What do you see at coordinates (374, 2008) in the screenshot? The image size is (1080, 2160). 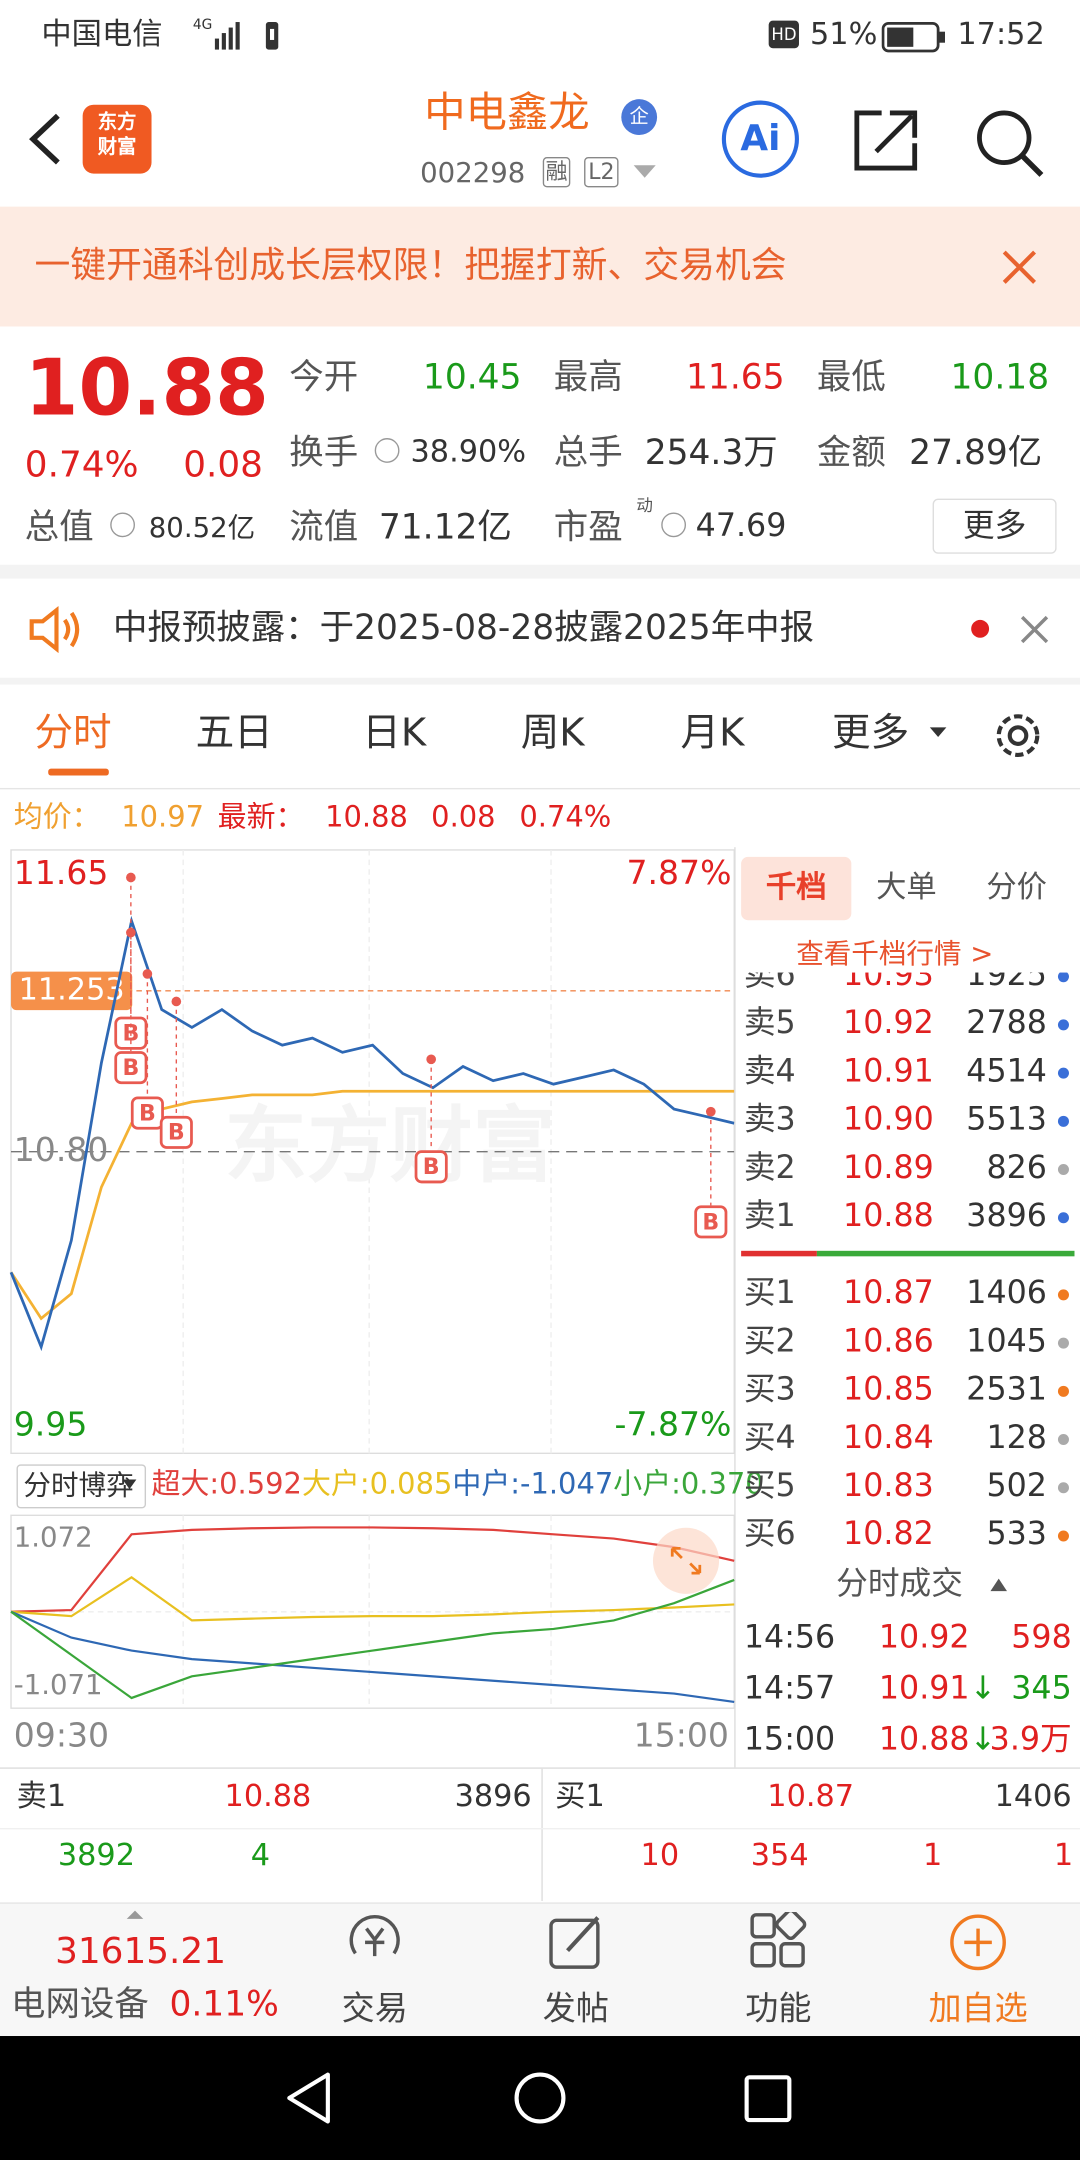 I see `nav-item: 交易` at bounding box center [374, 2008].